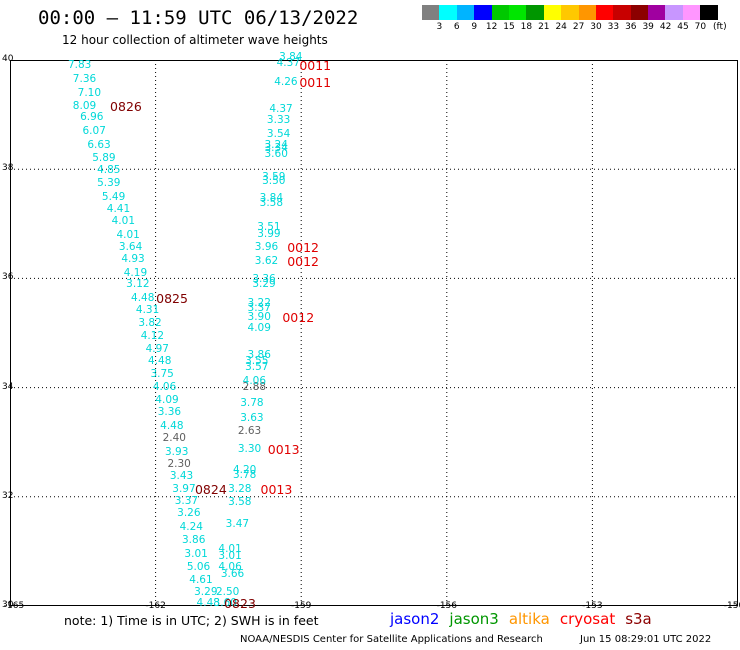  What do you see at coordinates (8, 495) in the screenshot?
I see `latitude-label: 32` at bounding box center [8, 495].